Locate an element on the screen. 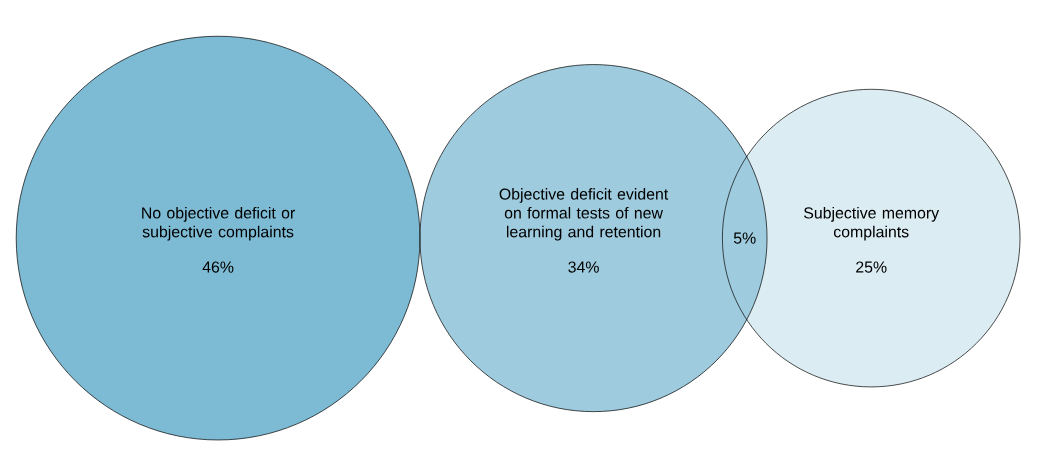  data-label: 34% is located at coordinates (583, 267).